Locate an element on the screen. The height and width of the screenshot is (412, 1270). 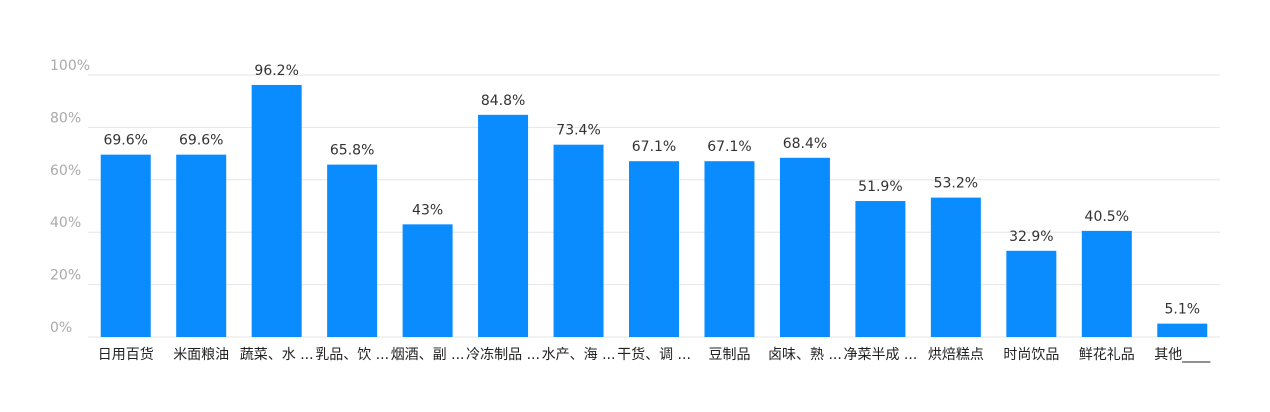
value-label: 68.4% is located at coordinates (805, 144).